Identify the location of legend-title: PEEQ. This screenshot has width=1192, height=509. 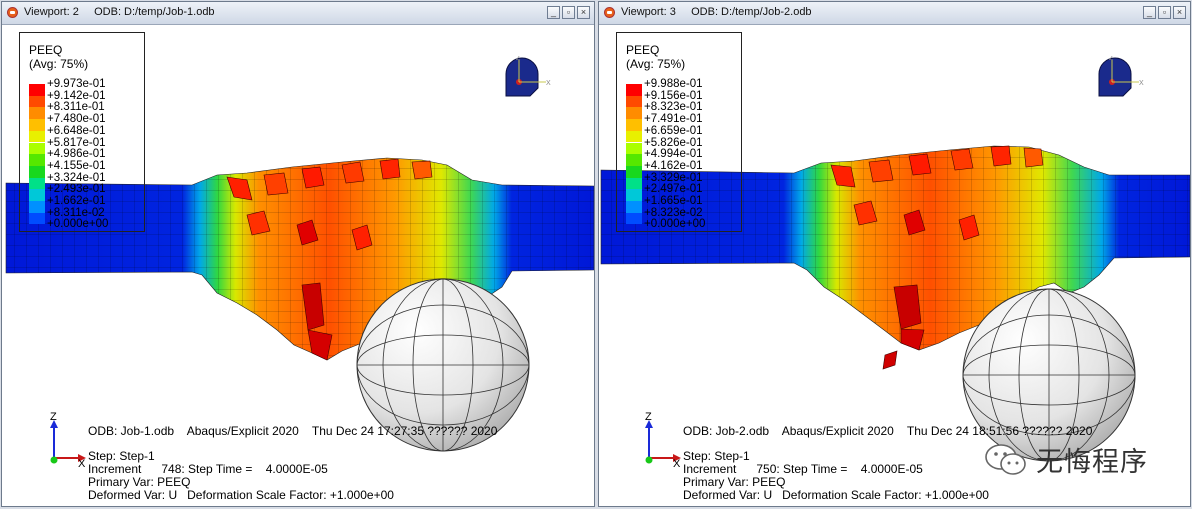
(46, 50).